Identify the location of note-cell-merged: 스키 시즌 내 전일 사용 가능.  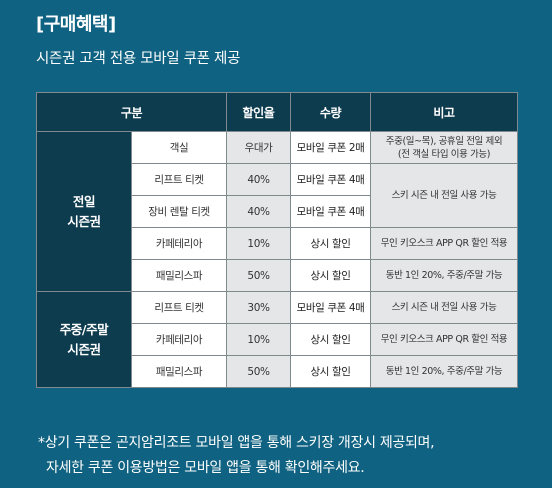
(444, 195).